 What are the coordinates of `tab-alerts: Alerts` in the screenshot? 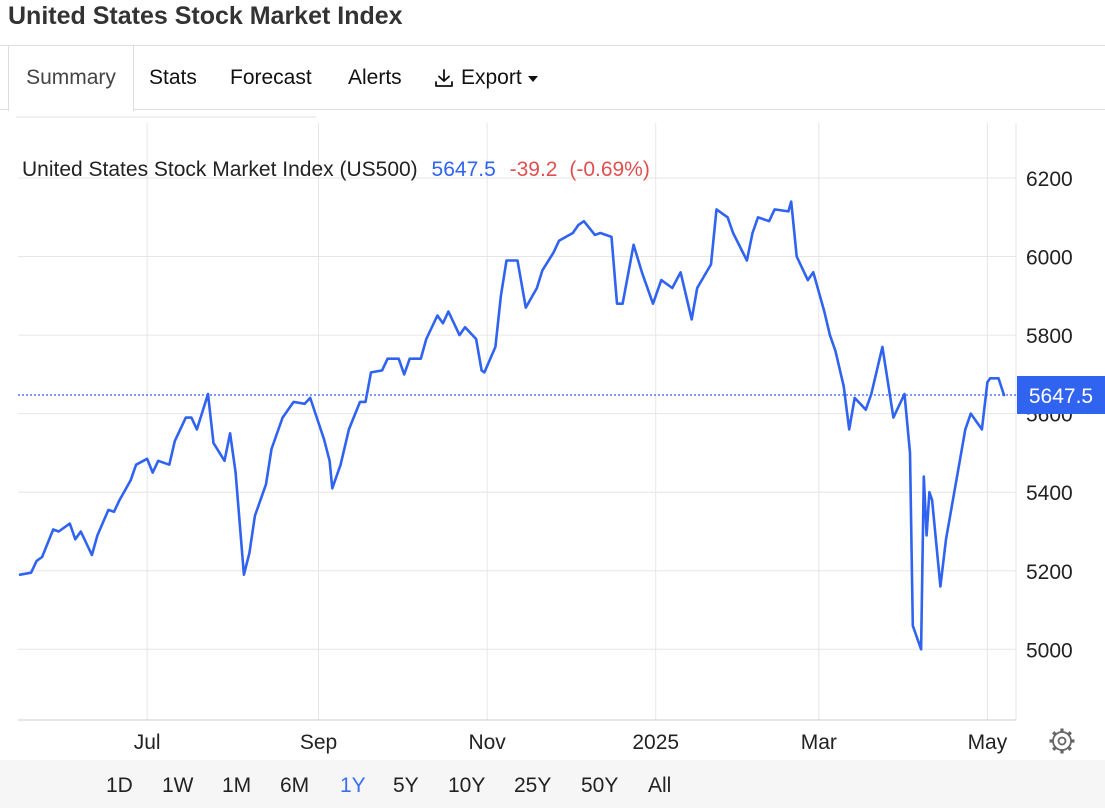 It's located at (375, 77).